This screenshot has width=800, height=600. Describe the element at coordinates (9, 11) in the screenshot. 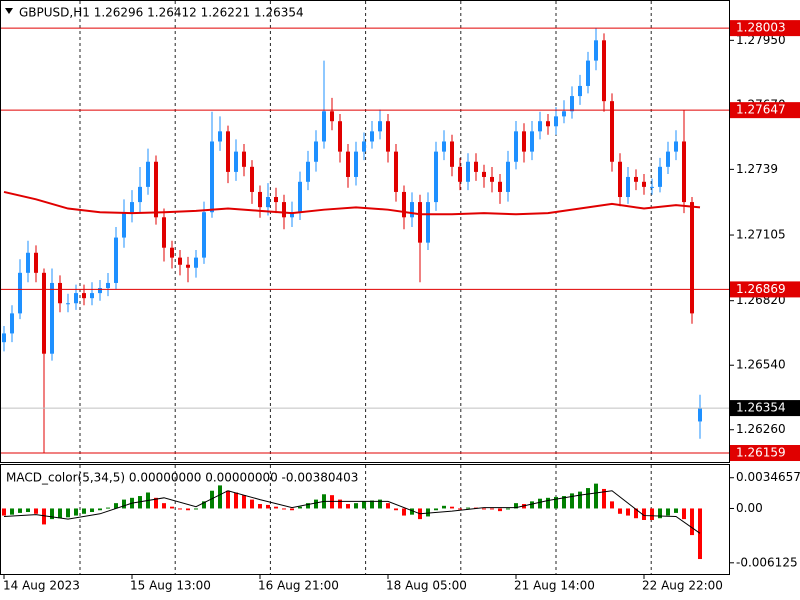

I see `menu-arrow` at that location.